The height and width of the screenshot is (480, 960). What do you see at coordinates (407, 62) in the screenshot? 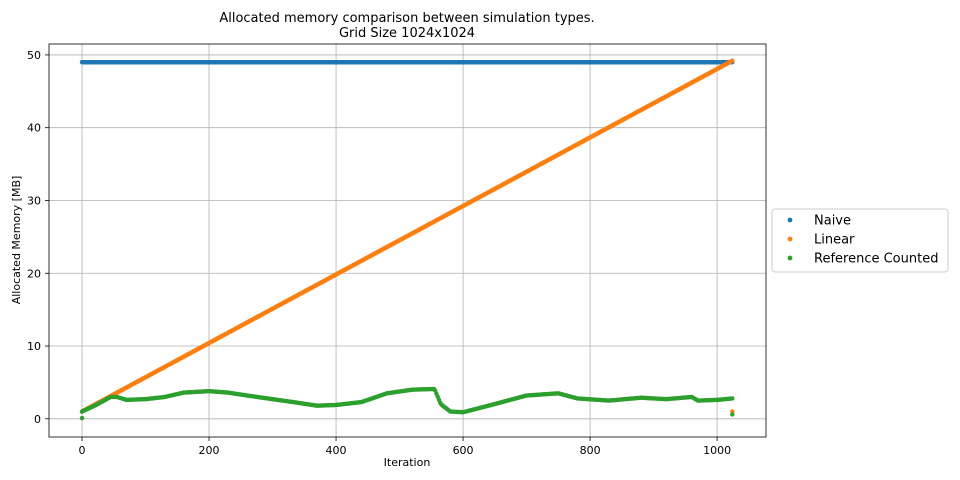
I see `series-naive` at bounding box center [407, 62].